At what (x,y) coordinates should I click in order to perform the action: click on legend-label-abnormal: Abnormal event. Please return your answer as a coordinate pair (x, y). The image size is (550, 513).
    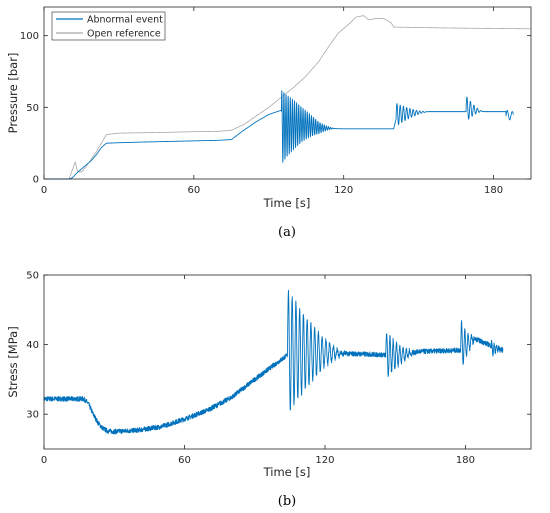
    Looking at the image, I should click on (125, 20).